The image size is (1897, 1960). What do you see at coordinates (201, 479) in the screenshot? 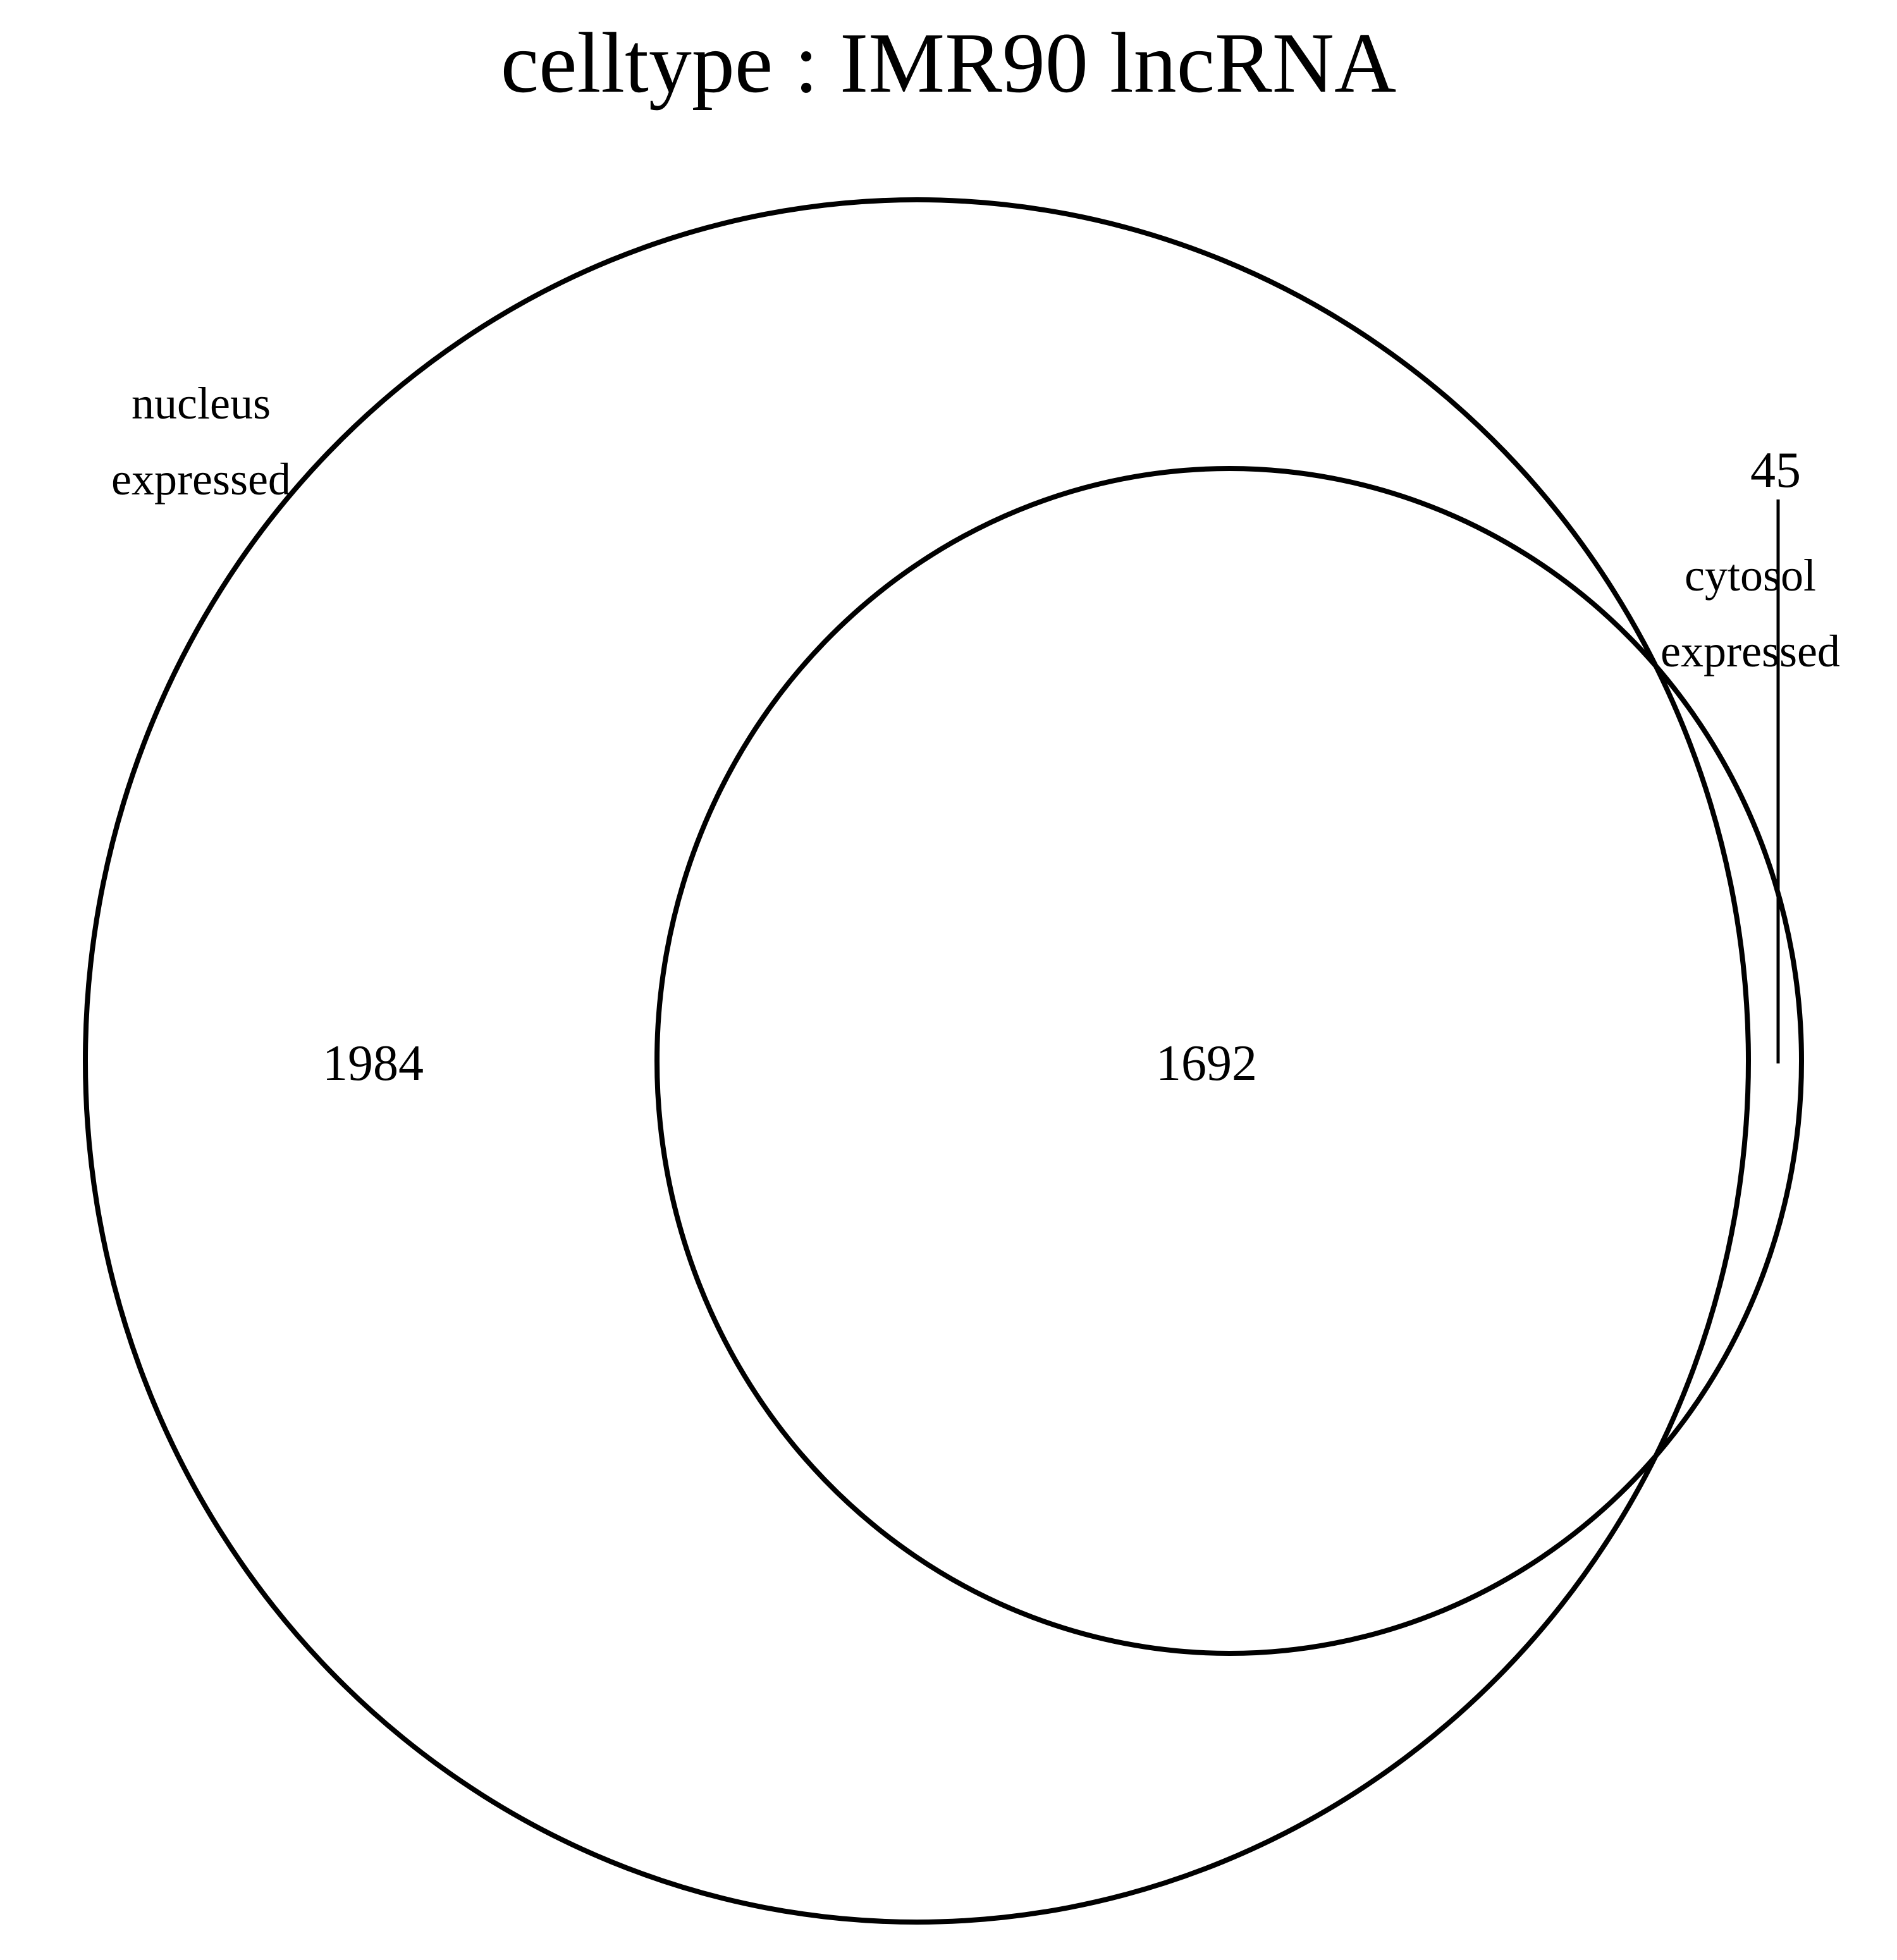
I see `nucleus-set-label-line2: expressed` at bounding box center [201, 479].